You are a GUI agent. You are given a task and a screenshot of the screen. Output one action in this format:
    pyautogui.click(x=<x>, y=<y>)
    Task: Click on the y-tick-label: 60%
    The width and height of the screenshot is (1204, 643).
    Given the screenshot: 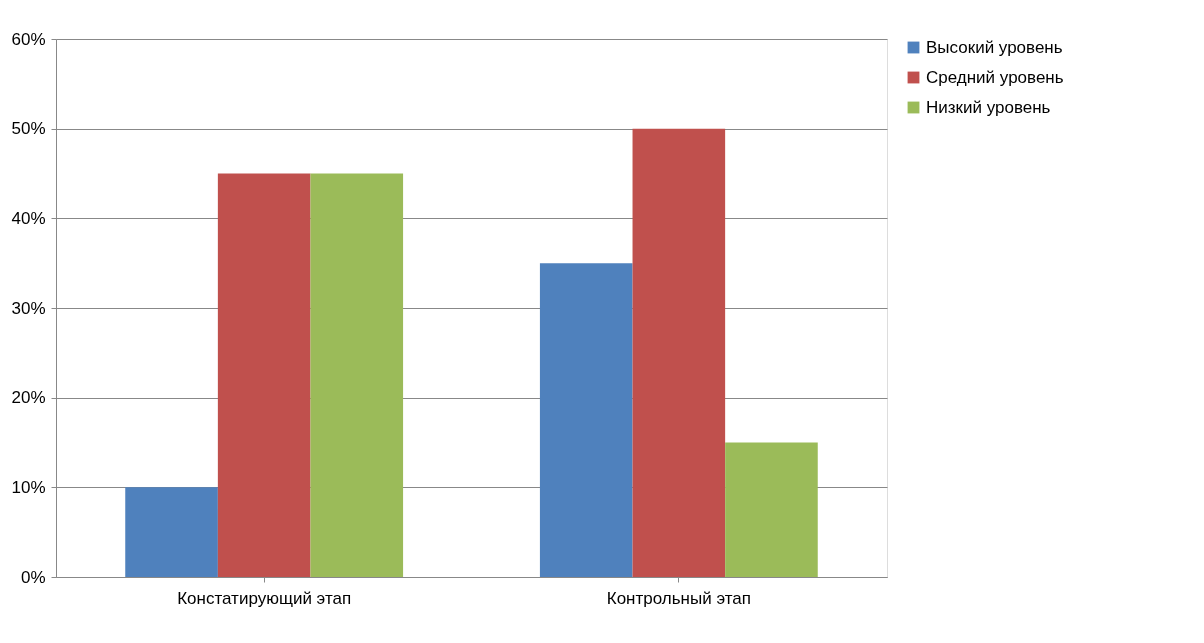 What is the action you would take?
    pyautogui.click(x=28, y=39)
    